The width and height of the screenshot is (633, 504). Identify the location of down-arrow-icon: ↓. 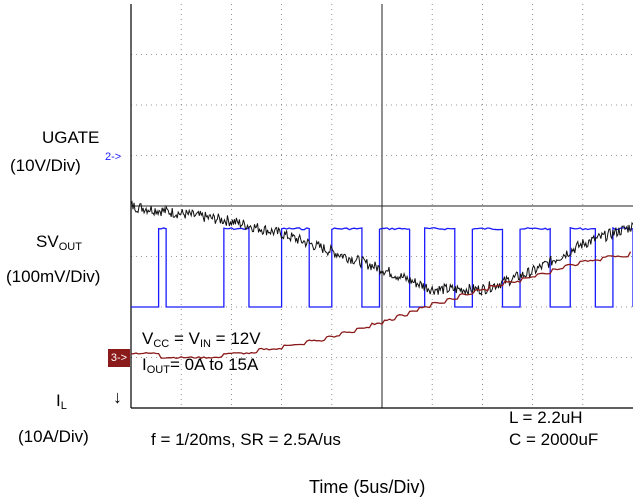
(117, 397).